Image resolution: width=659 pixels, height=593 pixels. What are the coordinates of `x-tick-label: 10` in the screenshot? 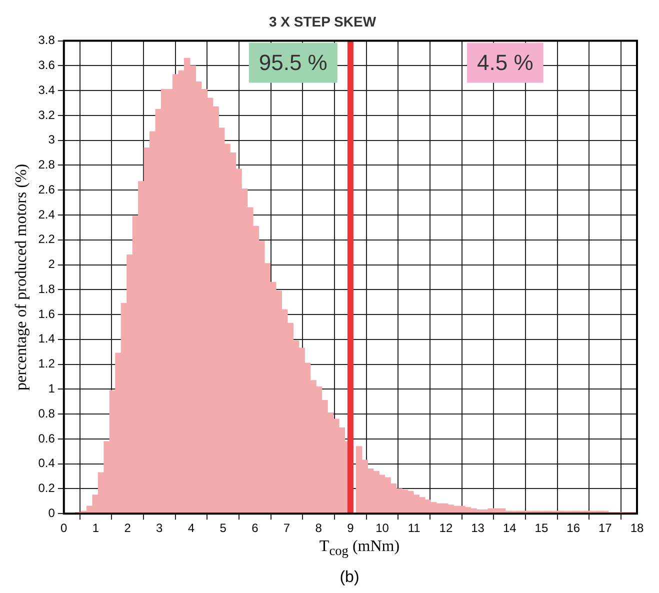 It's located at (383, 528).